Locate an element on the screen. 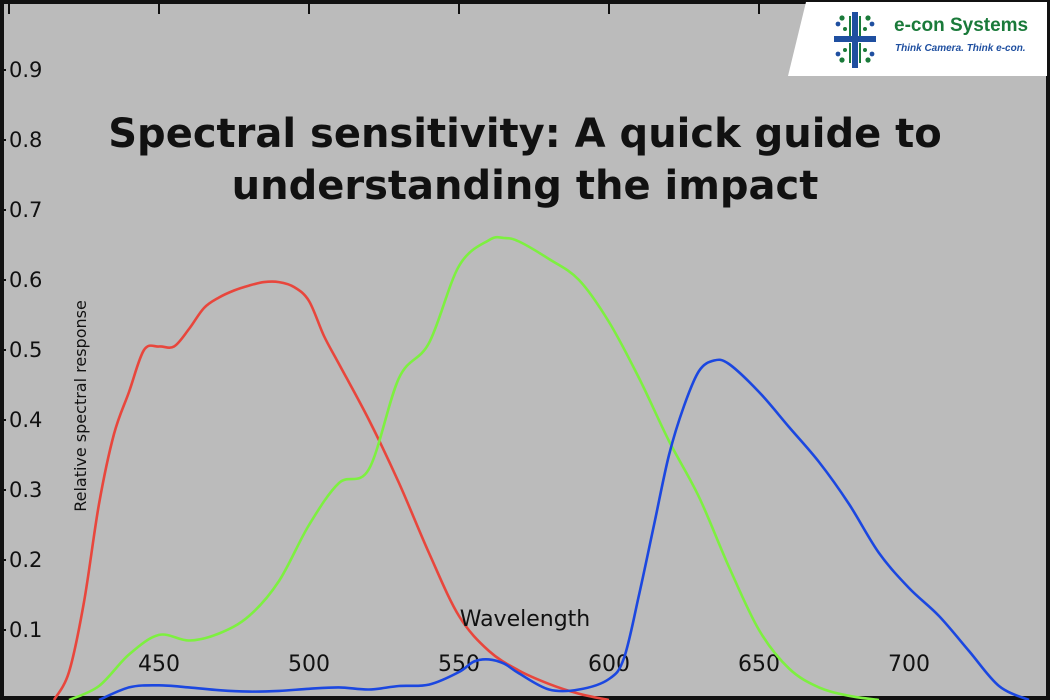 This screenshot has width=1050, height=700. brand-logo: e-con Systems Think Camera. Think e-con. is located at coordinates (917, 39).